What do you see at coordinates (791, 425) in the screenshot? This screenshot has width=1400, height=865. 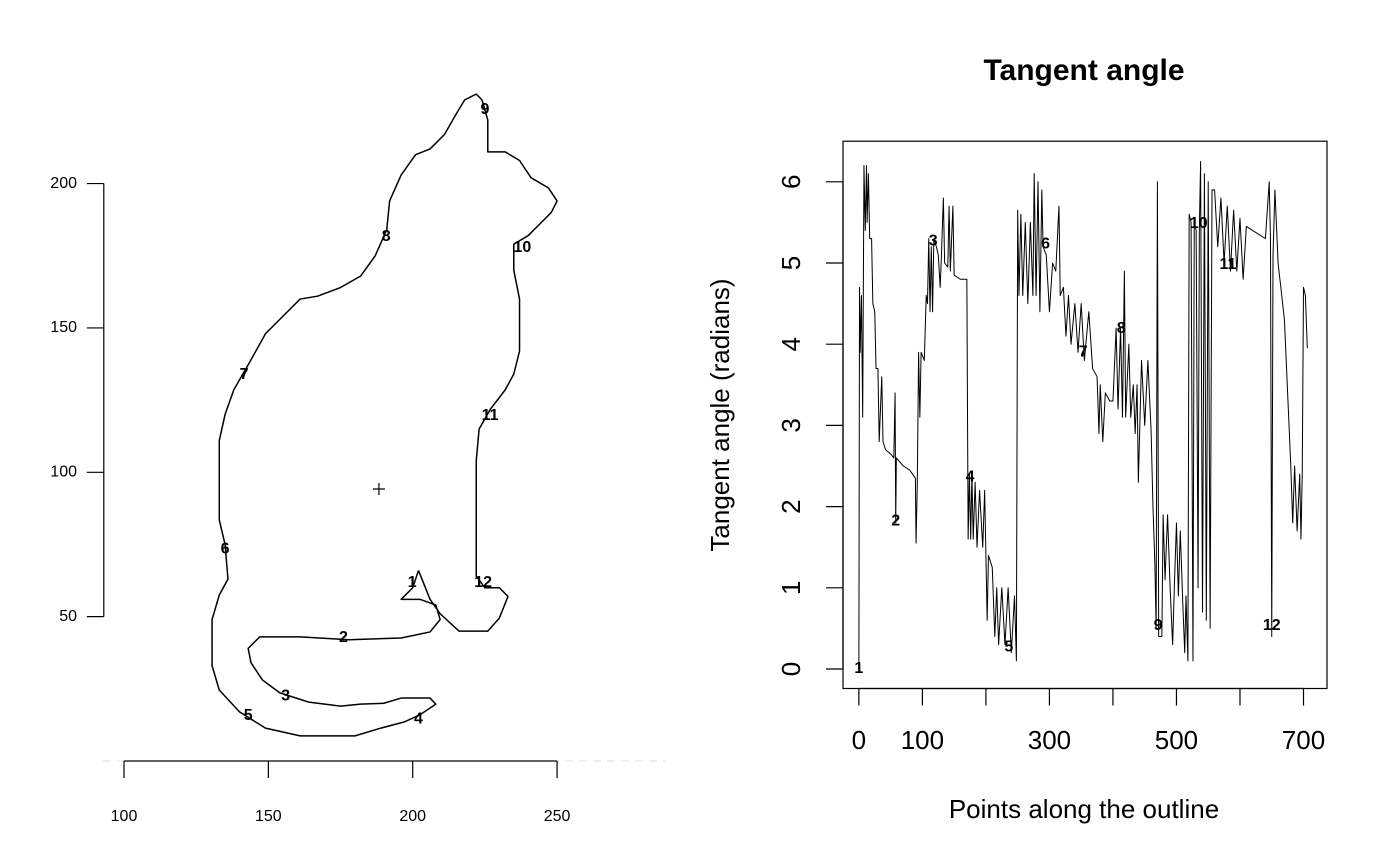 I see `y-tick-label: 3` at bounding box center [791, 425].